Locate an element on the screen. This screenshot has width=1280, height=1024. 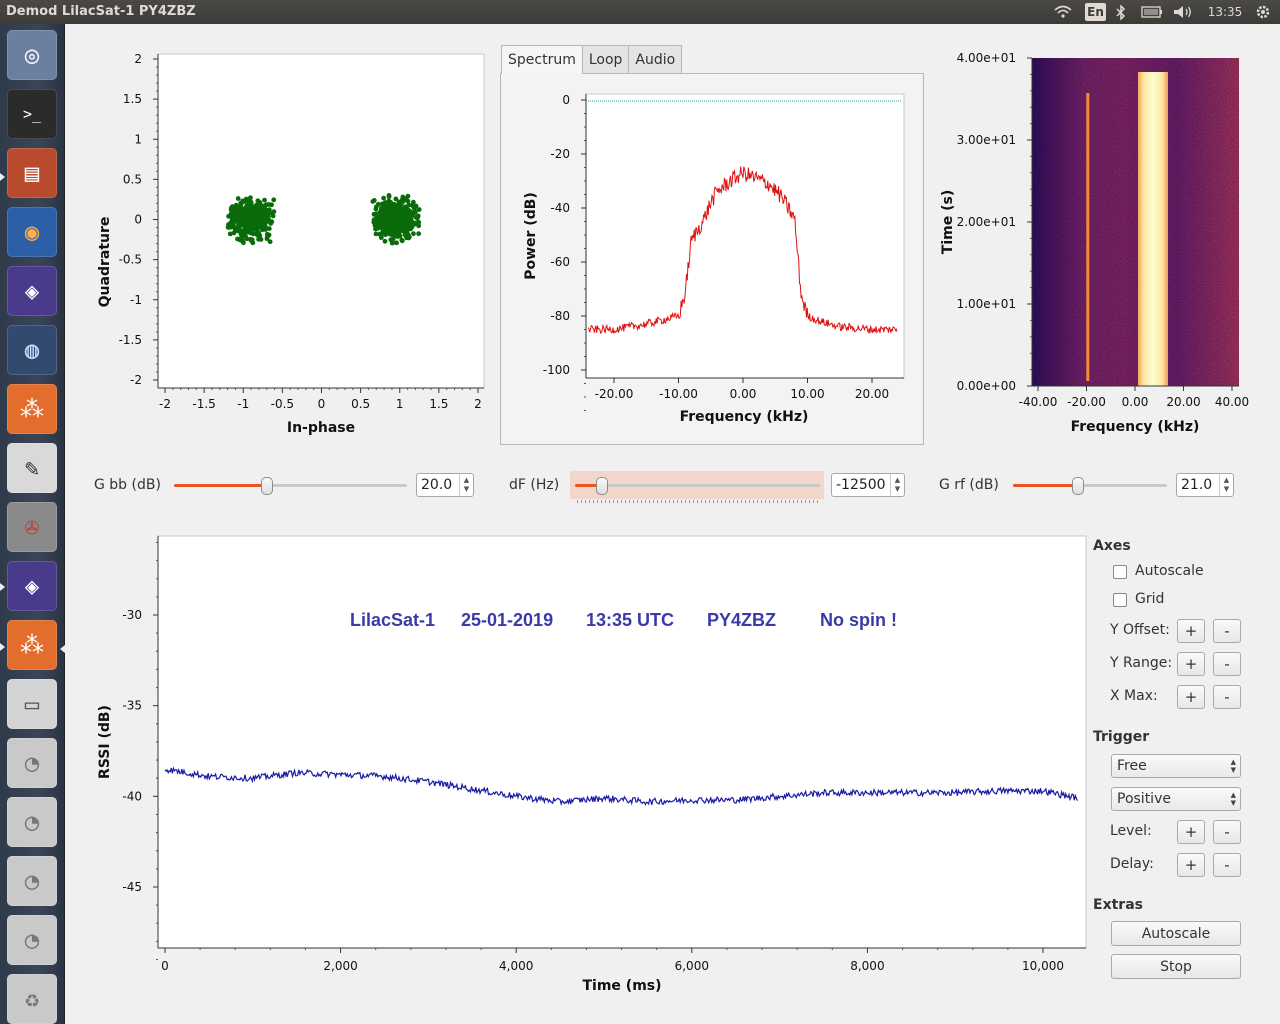
autoscale-button: Autoscale is located at coordinates (1176, 933).